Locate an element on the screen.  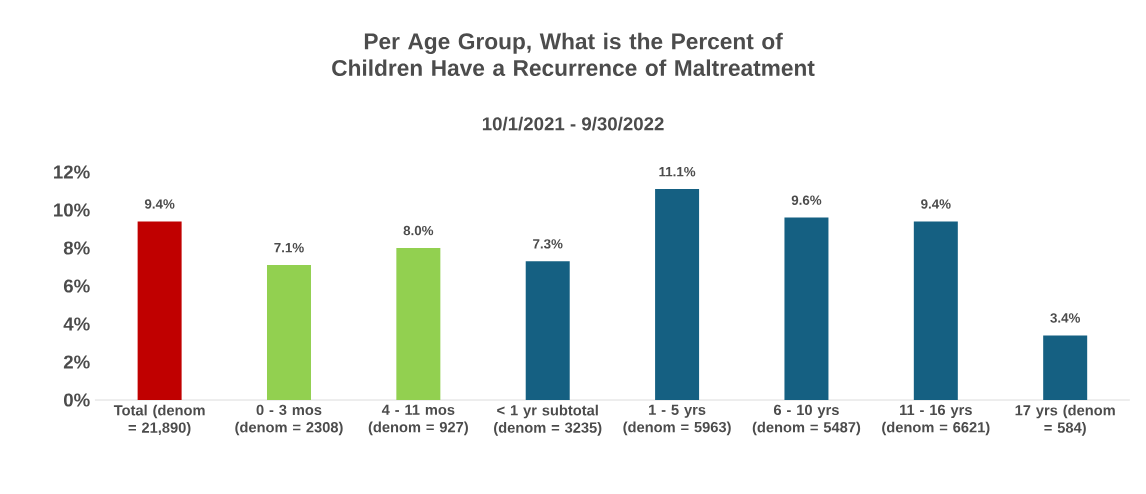
y-tick-label: 6% is located at coordinates (76, 286).